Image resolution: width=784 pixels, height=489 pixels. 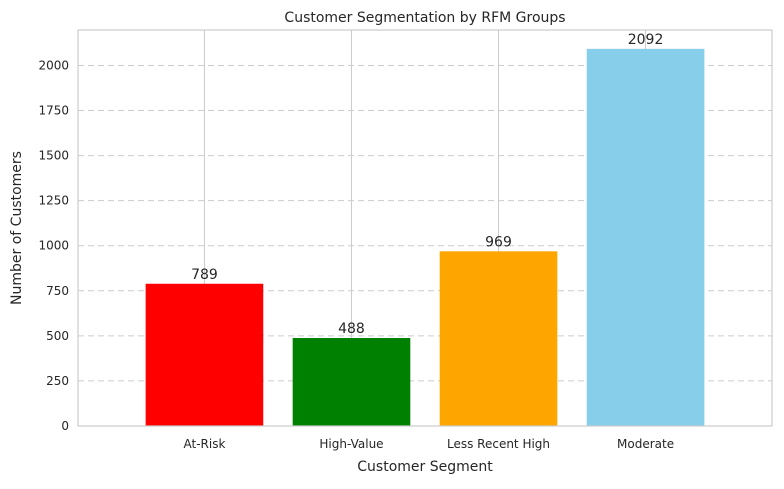 What do you see at coordinates (53, 65) in the screenshot?
I see `y-tick-label: 2000` at bounding box center [53, 65].